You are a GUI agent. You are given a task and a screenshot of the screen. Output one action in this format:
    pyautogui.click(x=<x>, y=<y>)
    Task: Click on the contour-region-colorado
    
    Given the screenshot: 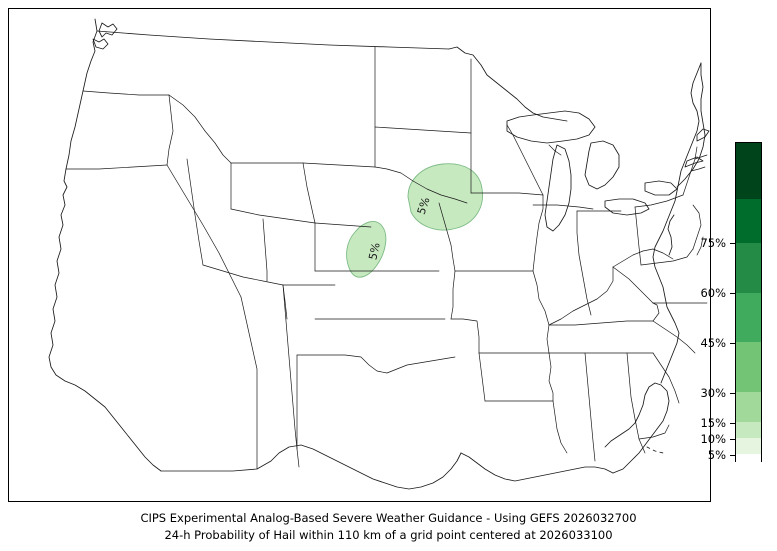 What is the action you would take?
    pyautogui.click(x=366, y=249)
    